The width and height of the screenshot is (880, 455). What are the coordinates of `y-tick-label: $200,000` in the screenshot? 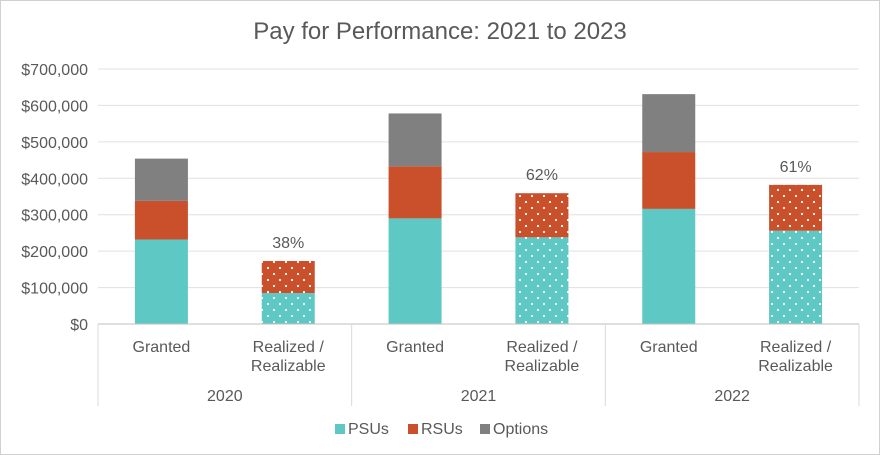 It's located at (54, 252).